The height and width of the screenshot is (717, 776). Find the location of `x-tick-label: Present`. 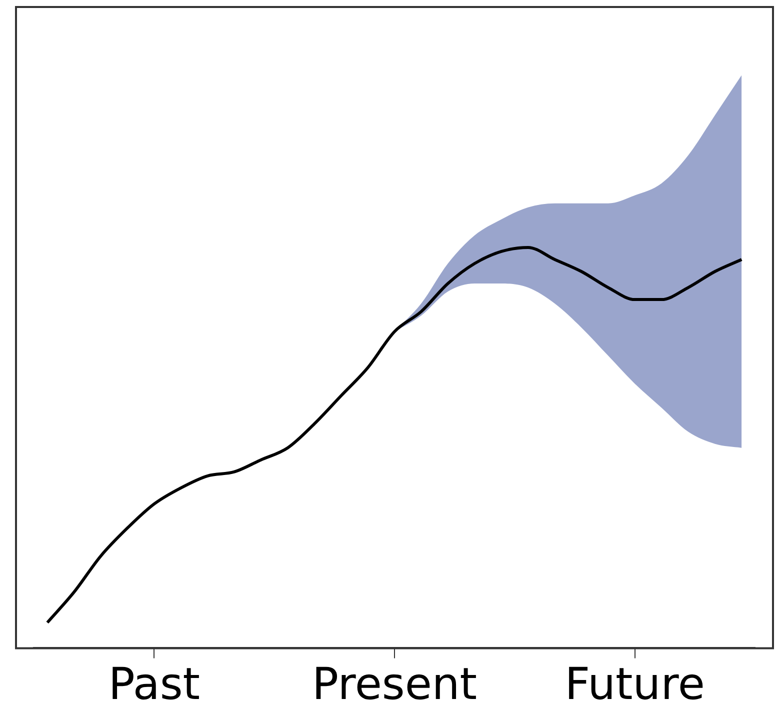

x-tick-label: Present is located at coordinates (395, 684).